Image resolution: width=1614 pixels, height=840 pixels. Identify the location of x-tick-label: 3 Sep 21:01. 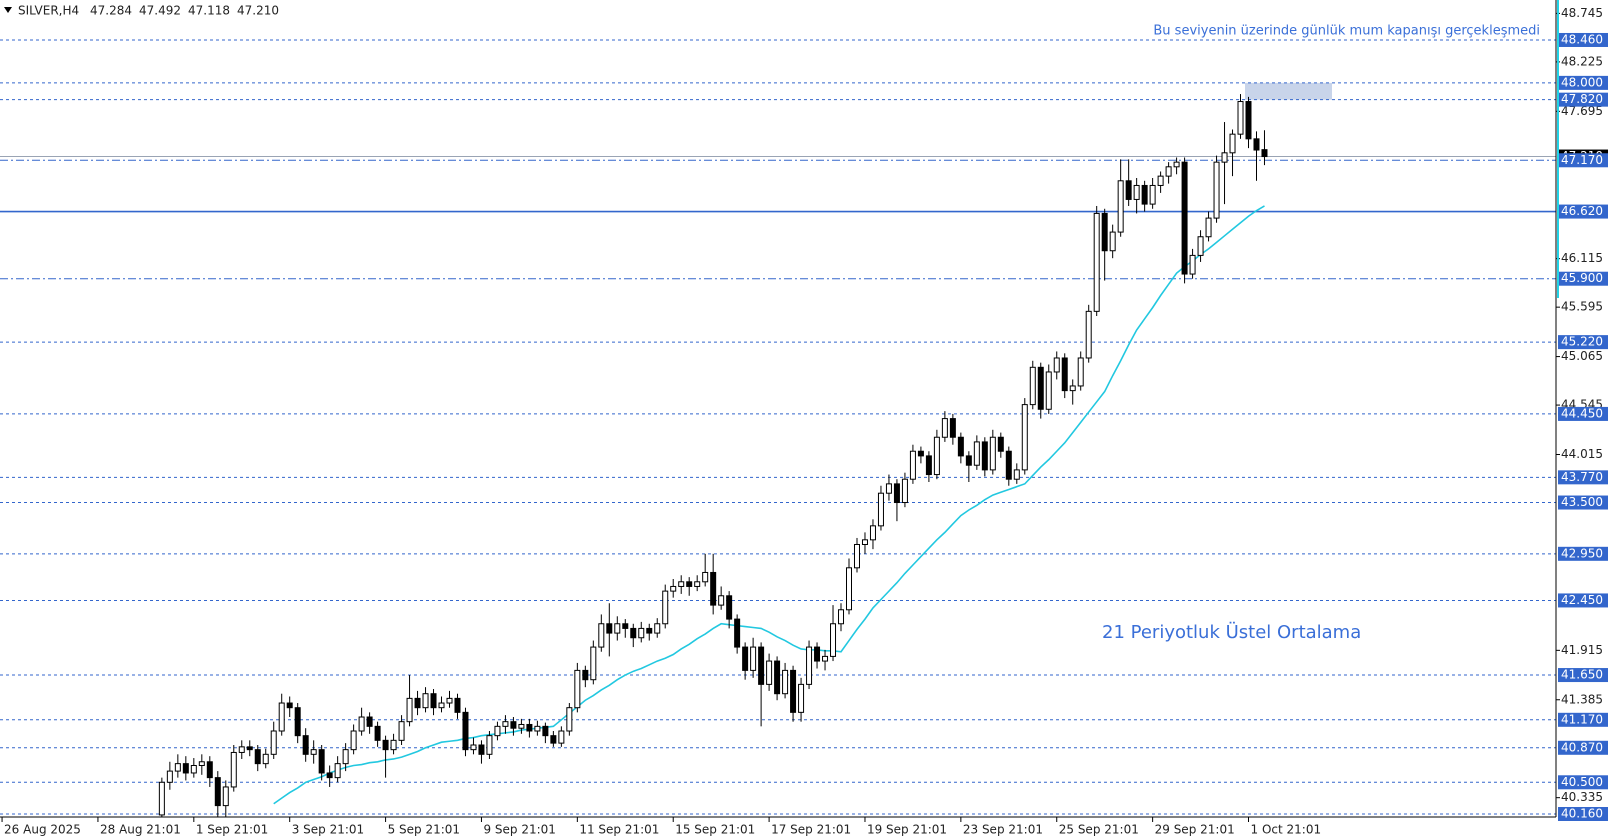
(328, 830).